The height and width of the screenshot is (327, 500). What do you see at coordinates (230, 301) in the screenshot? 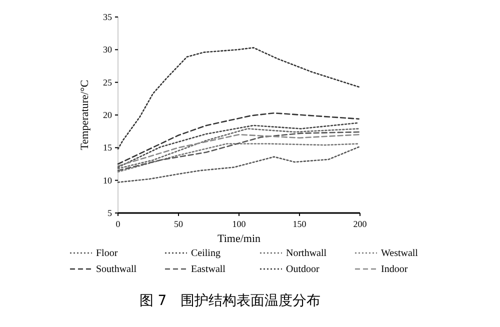
I see `text: 图 7 围护结构表面温度分布` at bounding box center [230, 301].